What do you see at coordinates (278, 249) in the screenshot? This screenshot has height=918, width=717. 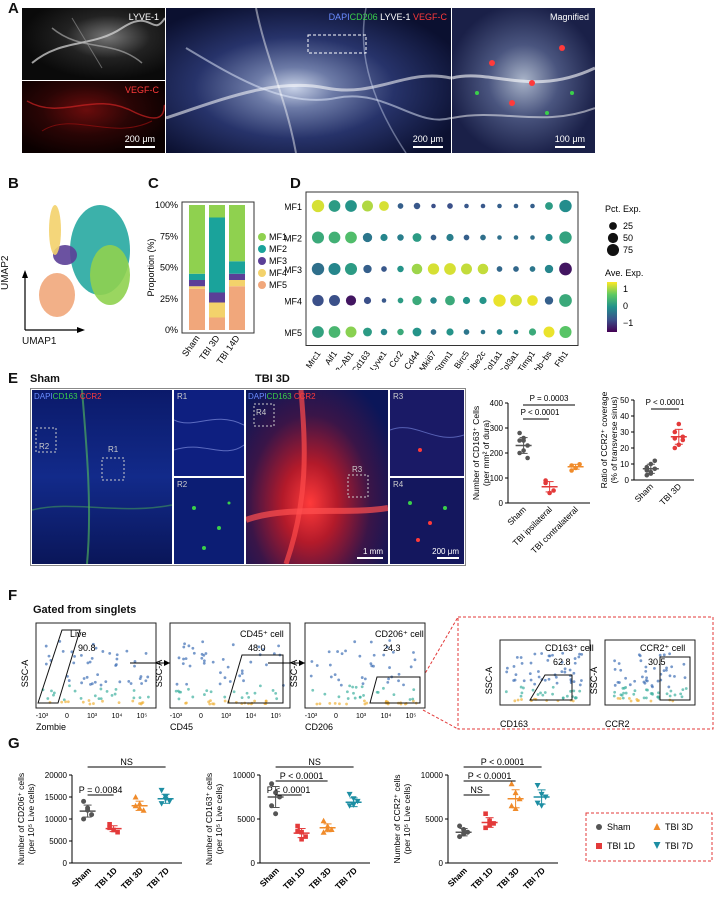 I see `c-legend-label: MF2` at bounding box center [278, 249].